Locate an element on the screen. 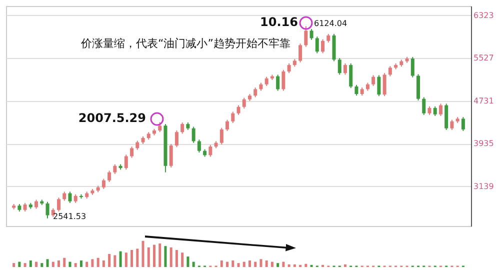 The width and height of the screenshot is (500, 270). y-tick-label: 4731 is located at coordinates (484, 101).